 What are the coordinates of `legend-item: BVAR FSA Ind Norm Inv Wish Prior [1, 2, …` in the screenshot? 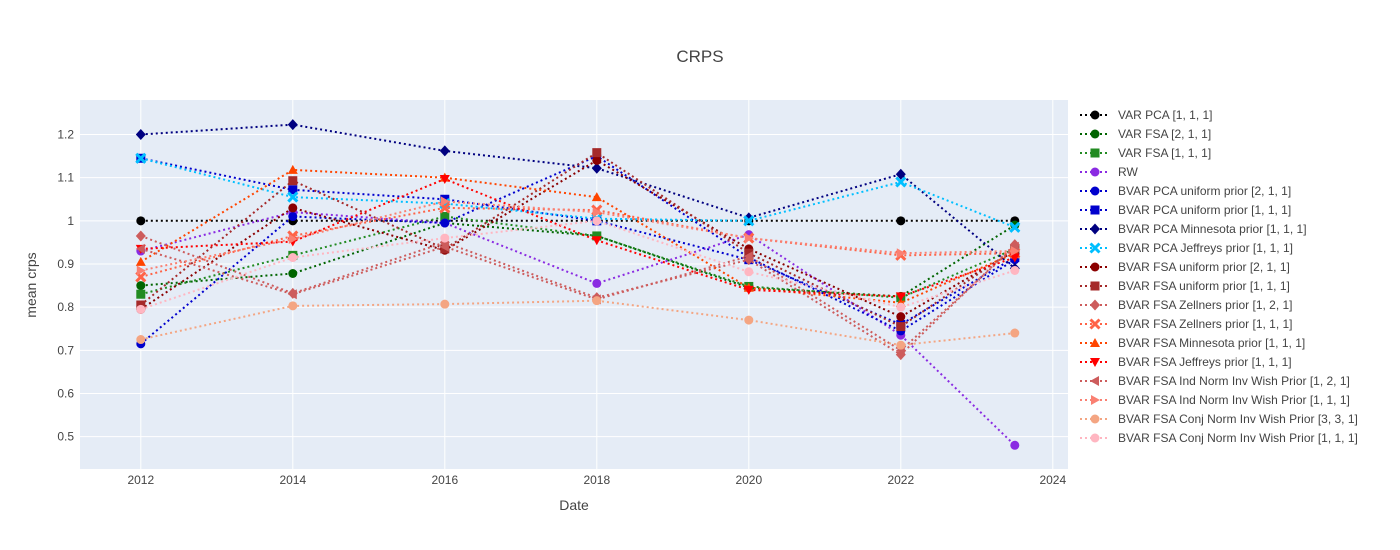 It's located at (1215, 381).